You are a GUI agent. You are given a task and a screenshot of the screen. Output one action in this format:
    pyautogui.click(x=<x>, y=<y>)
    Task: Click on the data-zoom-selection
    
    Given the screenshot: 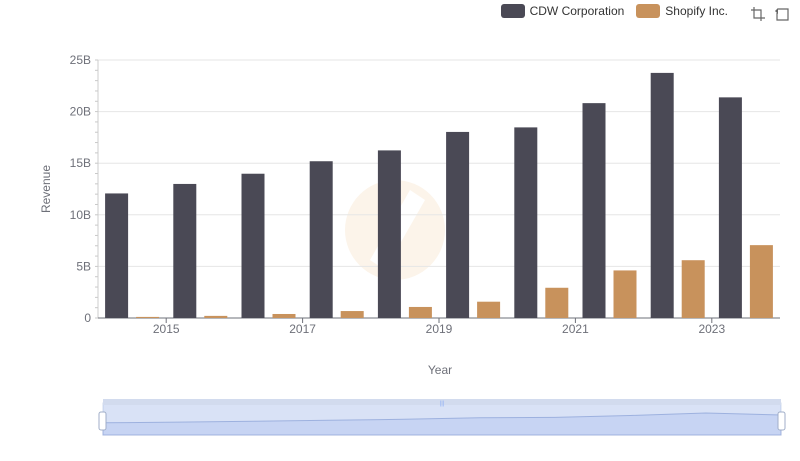 What is the action you would take?
    pyautogui.click(x=442, y=419)
    